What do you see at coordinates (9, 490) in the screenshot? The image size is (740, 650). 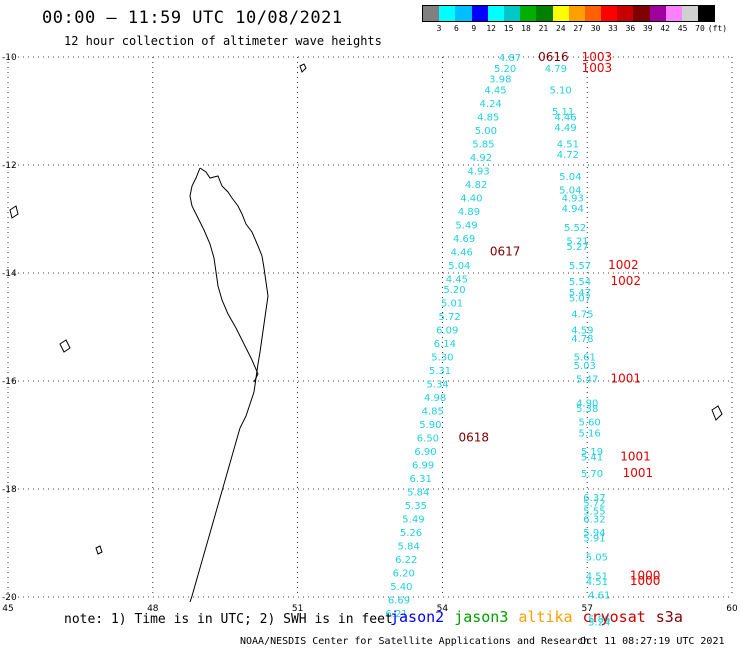 I see `lat-tick-label: -18` at bounding box center [9, 490].